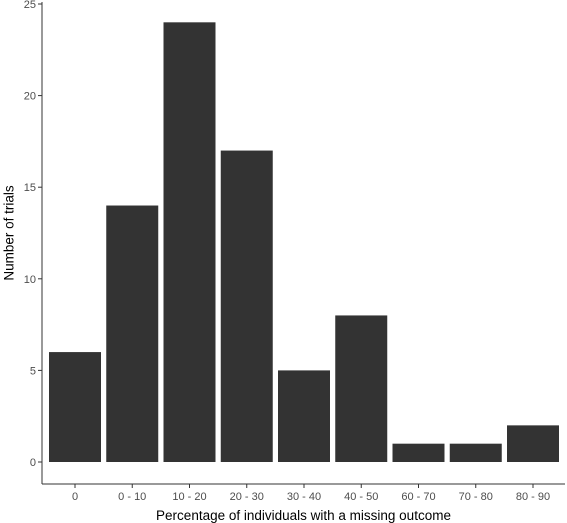 The image size is (567, 523). I want to click on y-ticks-group: 0 5 10 15 20 25, so click(33, 234).